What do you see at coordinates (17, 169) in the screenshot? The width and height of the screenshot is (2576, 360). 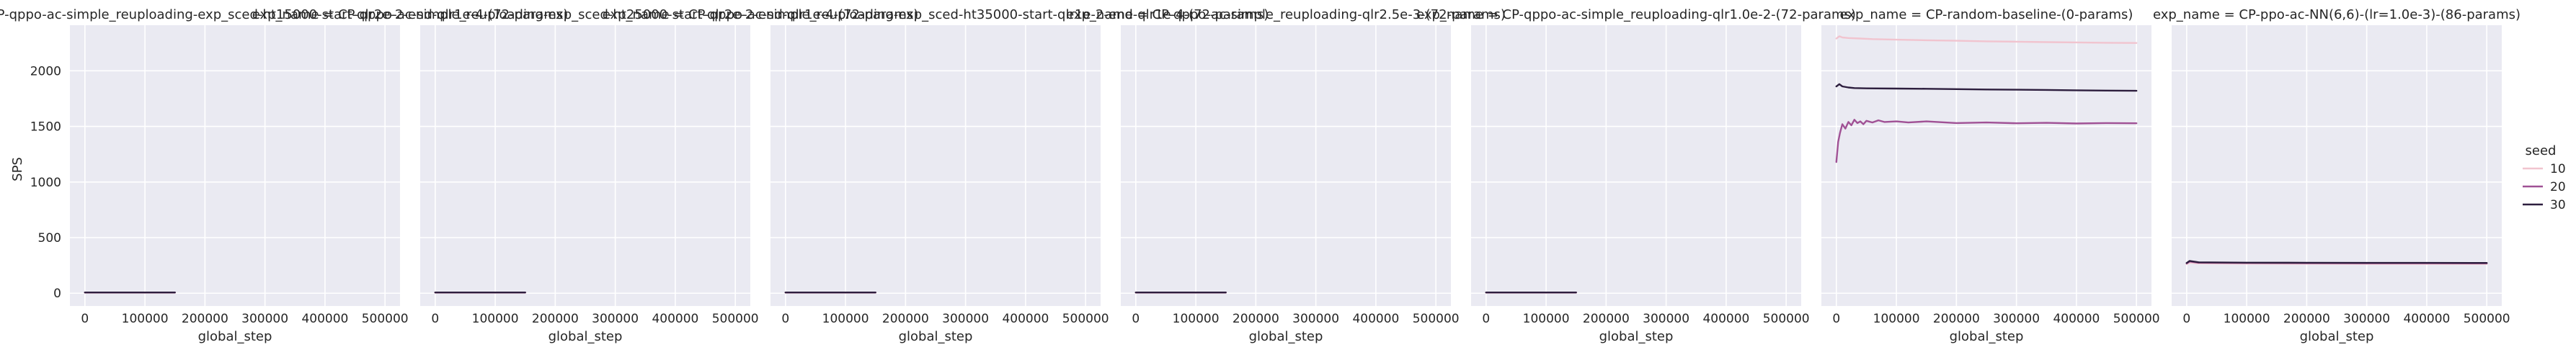 I see `y-axis-label: SPS` at bounding box center [17, 169].